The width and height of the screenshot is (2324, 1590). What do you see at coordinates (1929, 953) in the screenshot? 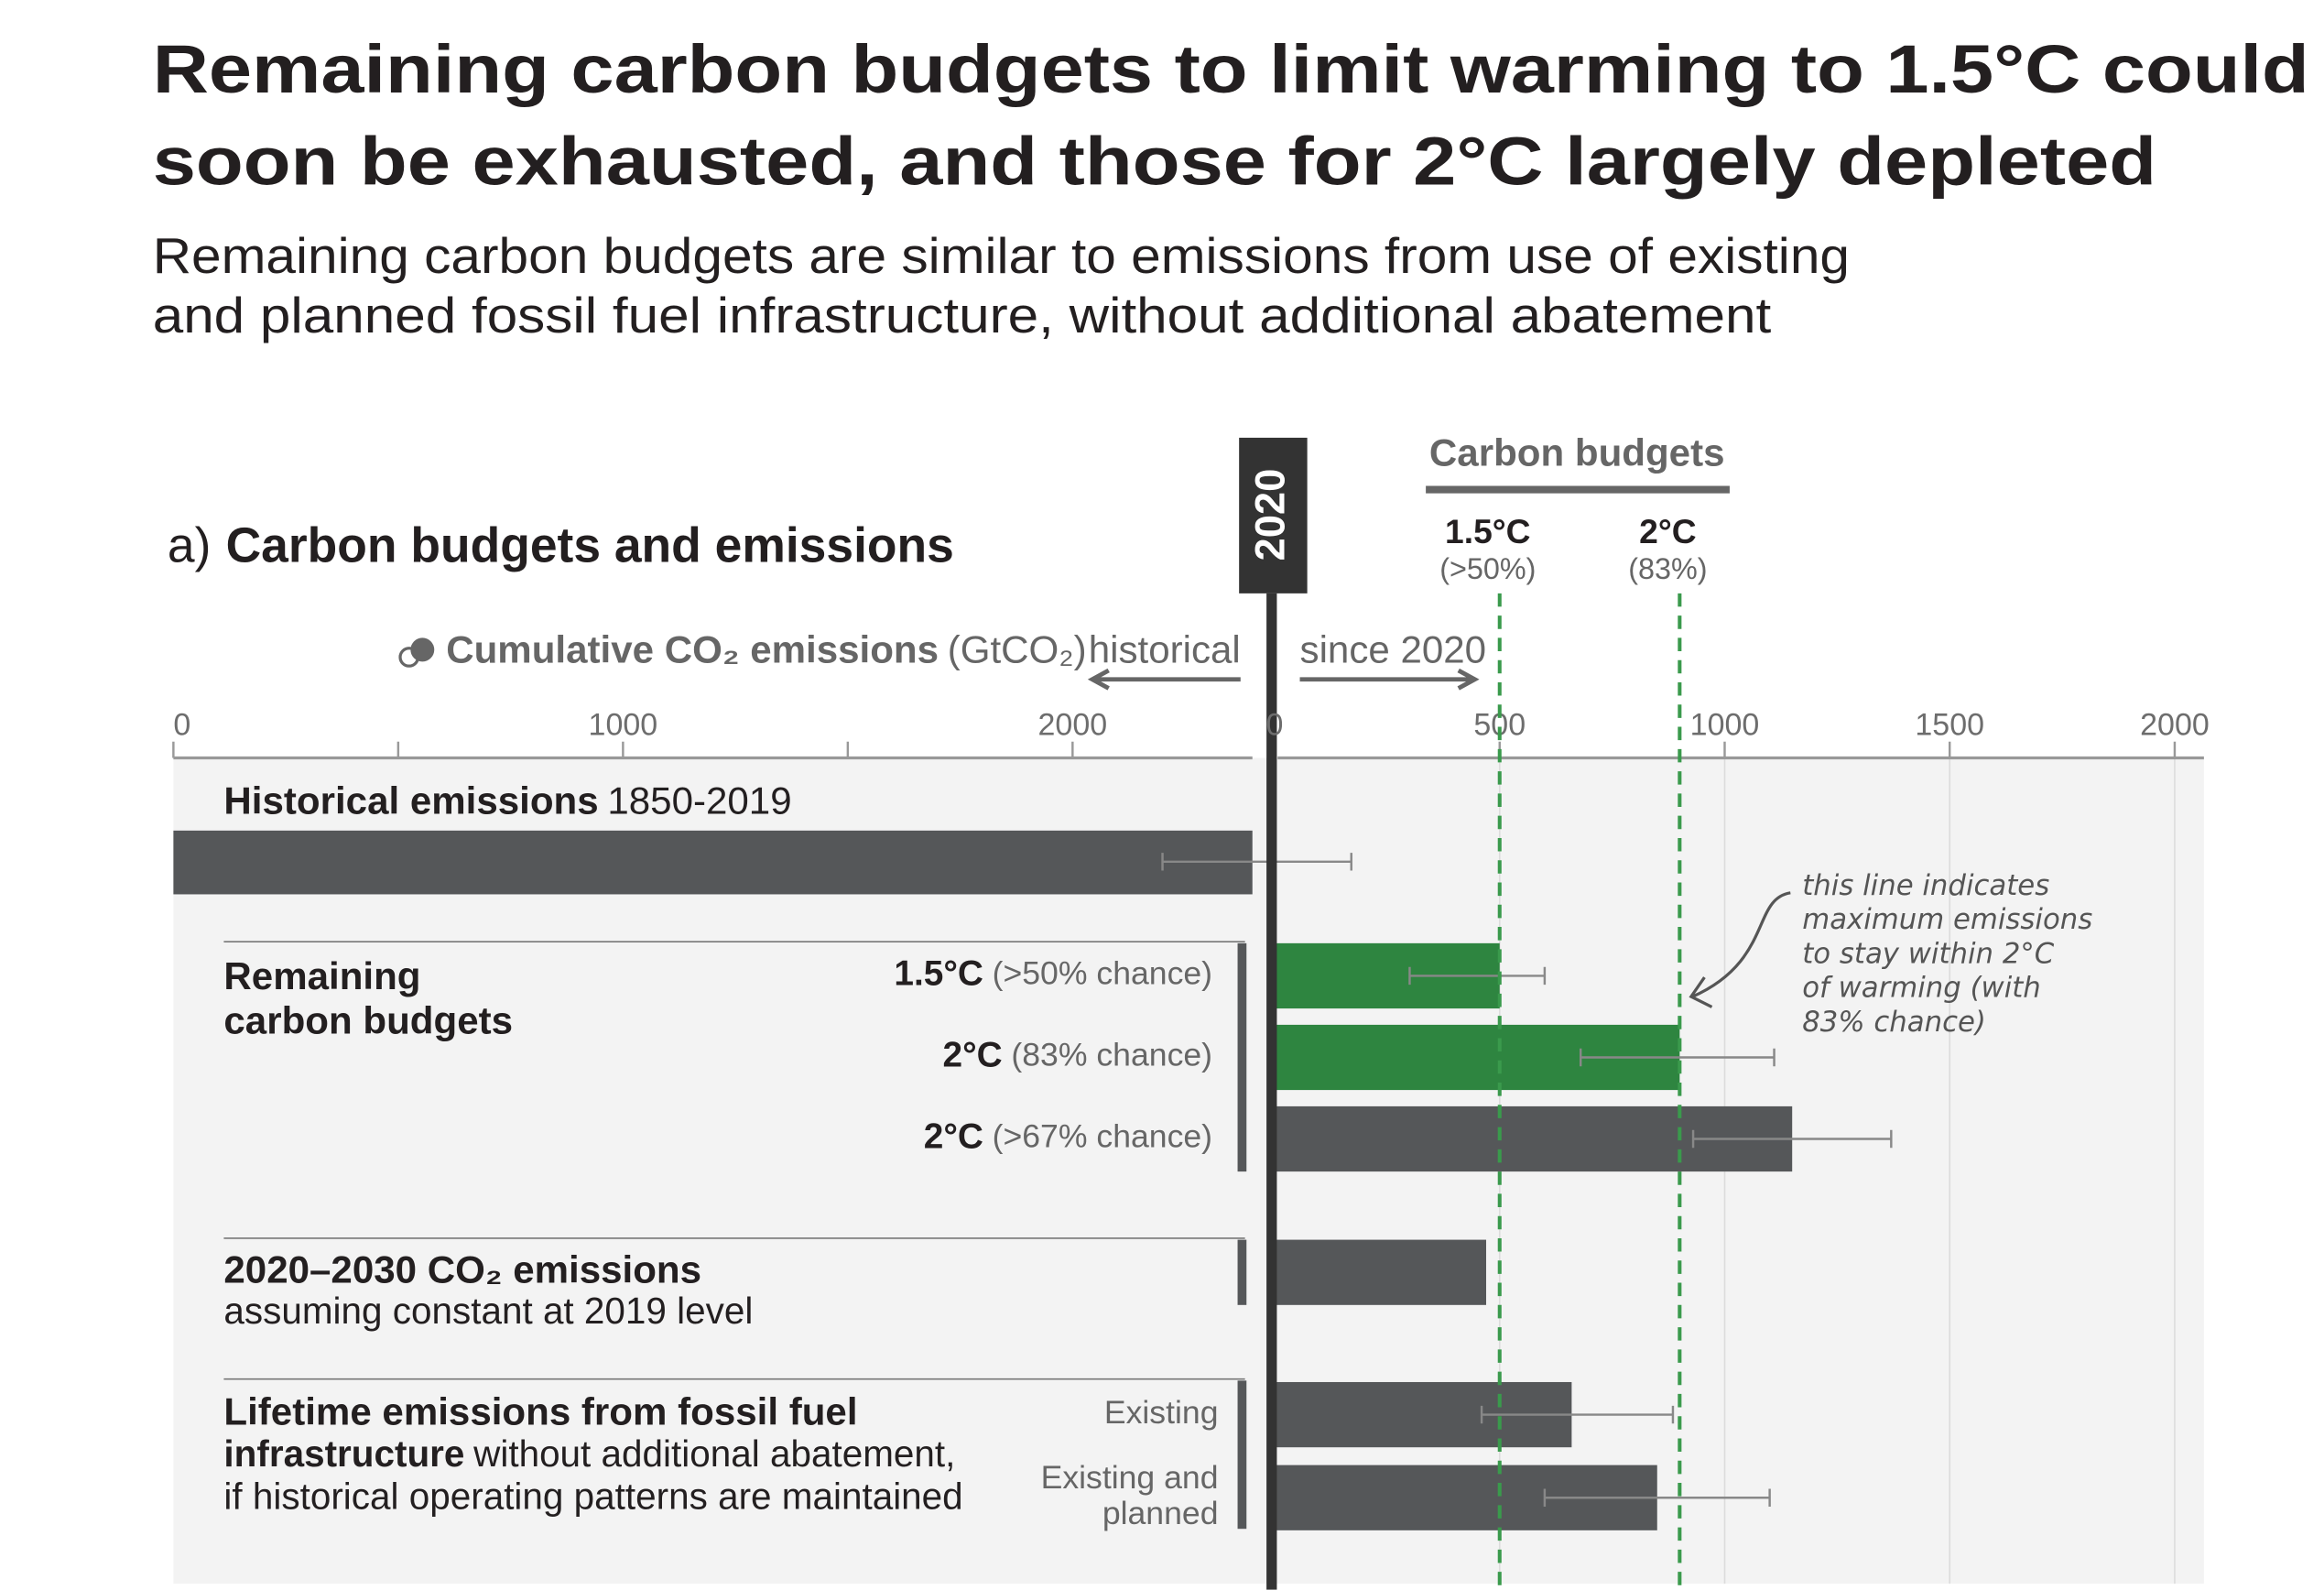
I see `annotation-line: to stay within 2°C` at bounding box center [1929, 953].